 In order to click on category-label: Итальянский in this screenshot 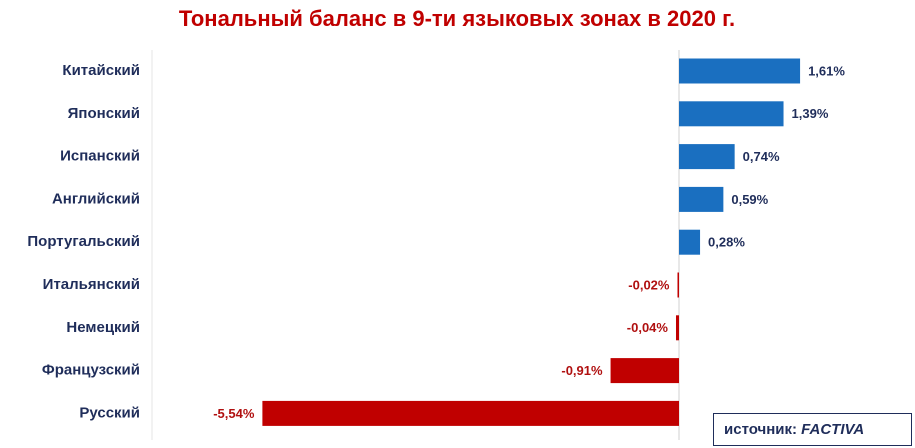, I will do `click(91, 284)`.